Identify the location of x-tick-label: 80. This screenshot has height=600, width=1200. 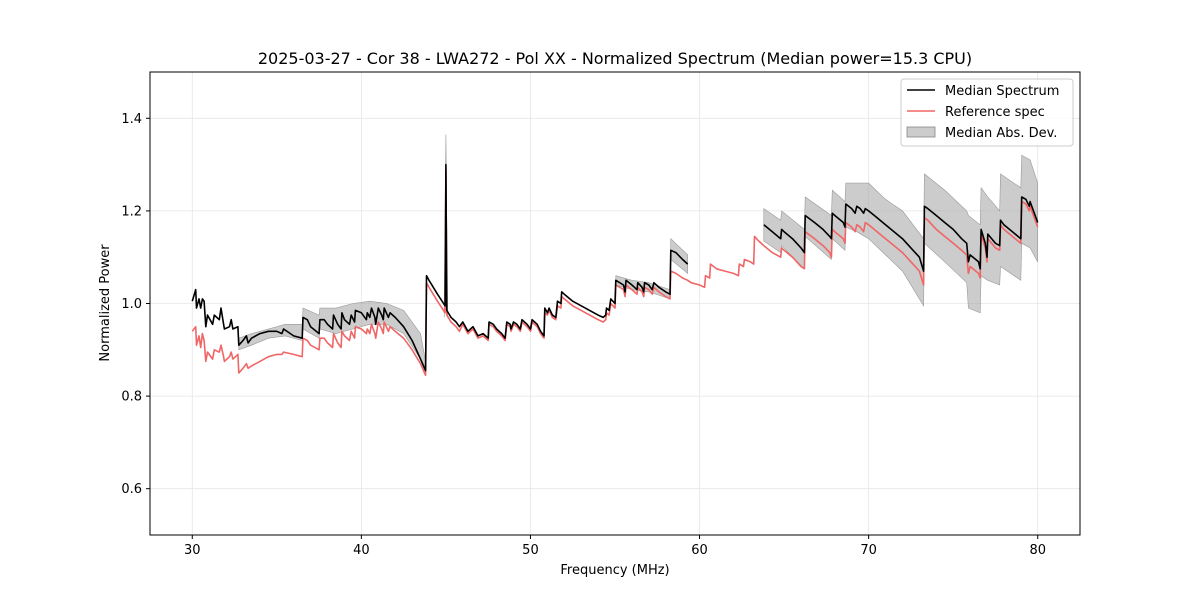
(1037, 550).